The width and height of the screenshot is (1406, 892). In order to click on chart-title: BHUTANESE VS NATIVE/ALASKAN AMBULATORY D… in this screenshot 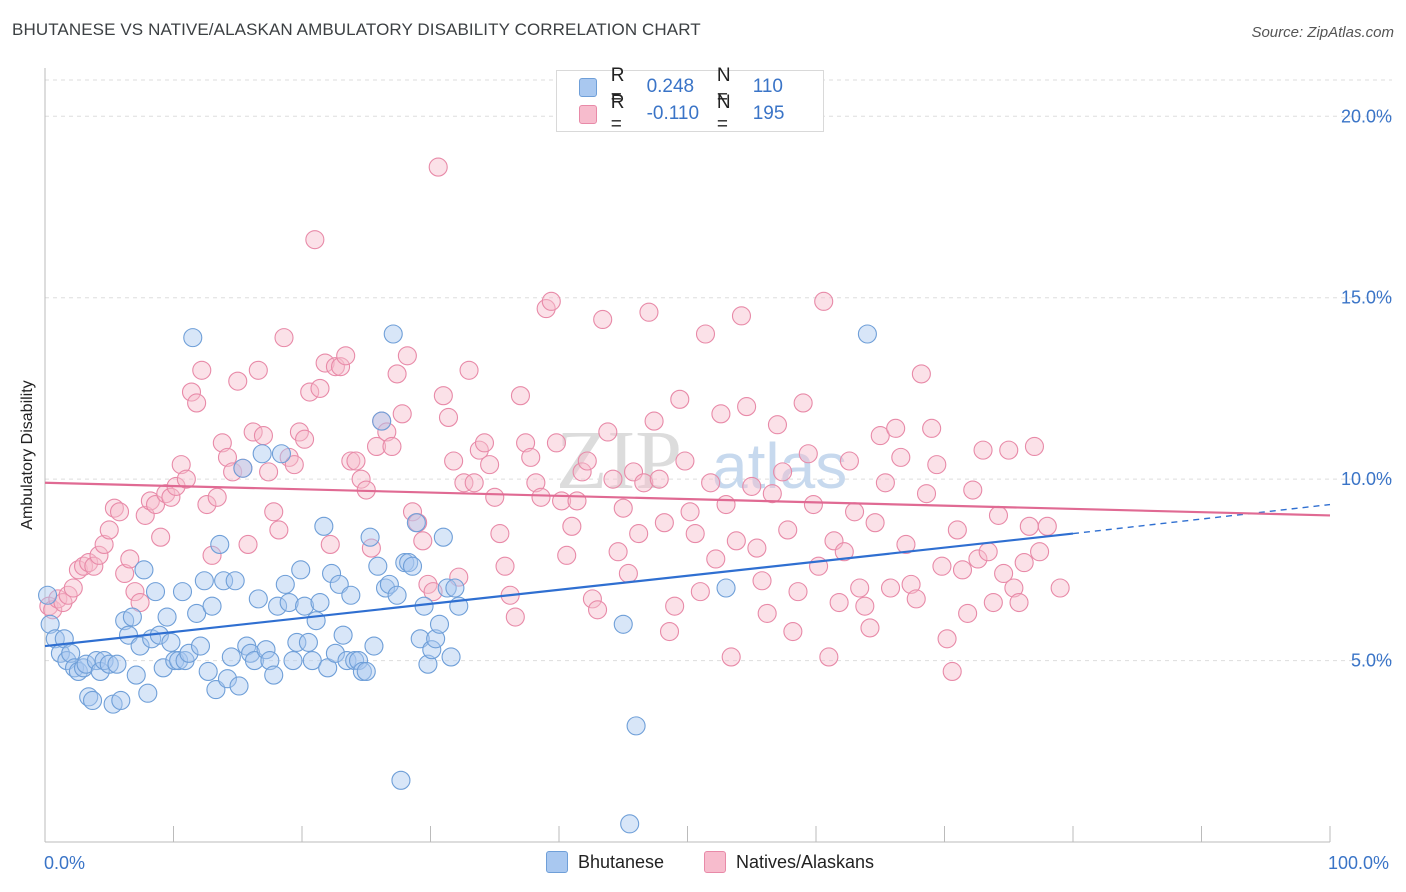, I will do `click(356, 29)`.